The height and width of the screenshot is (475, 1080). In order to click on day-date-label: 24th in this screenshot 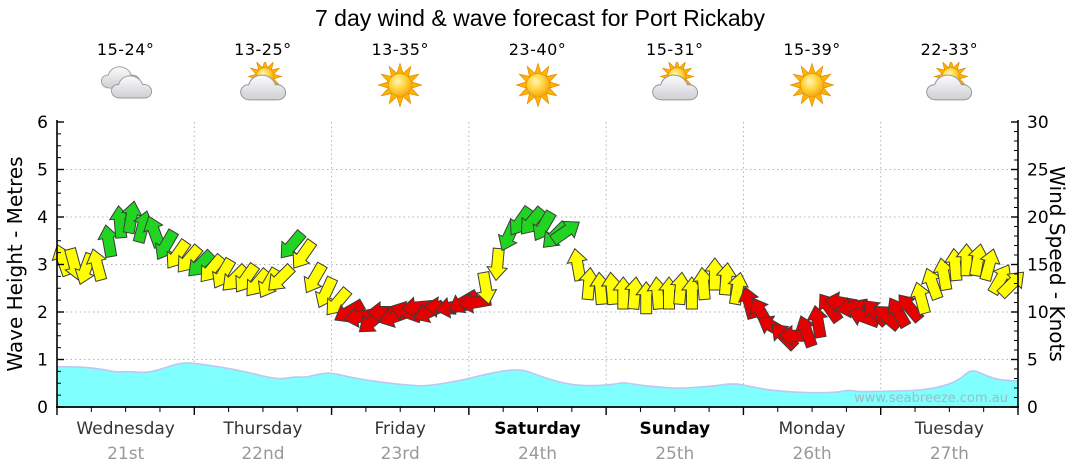, I will do `click(537, 454)`.